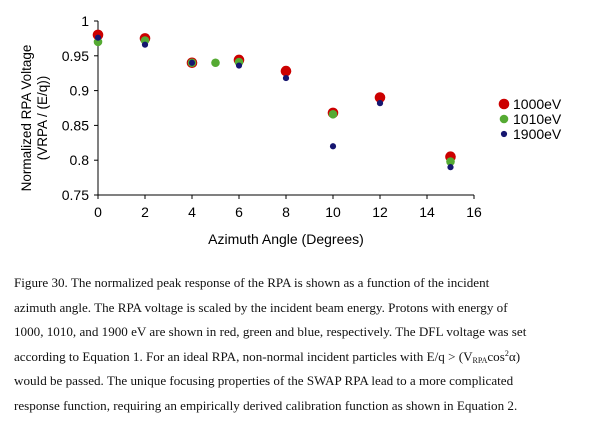  Describe the element at coordinates (474, 212) in the screenshot. I see `x-tick-label: 16` at that location.